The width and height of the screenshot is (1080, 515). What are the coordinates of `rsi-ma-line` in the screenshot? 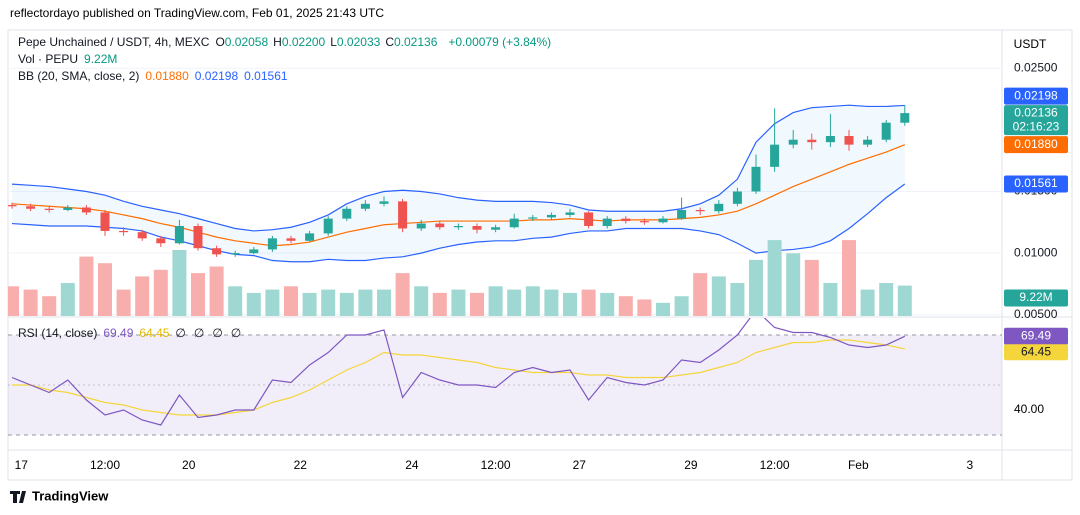 It's located at (458, 377).